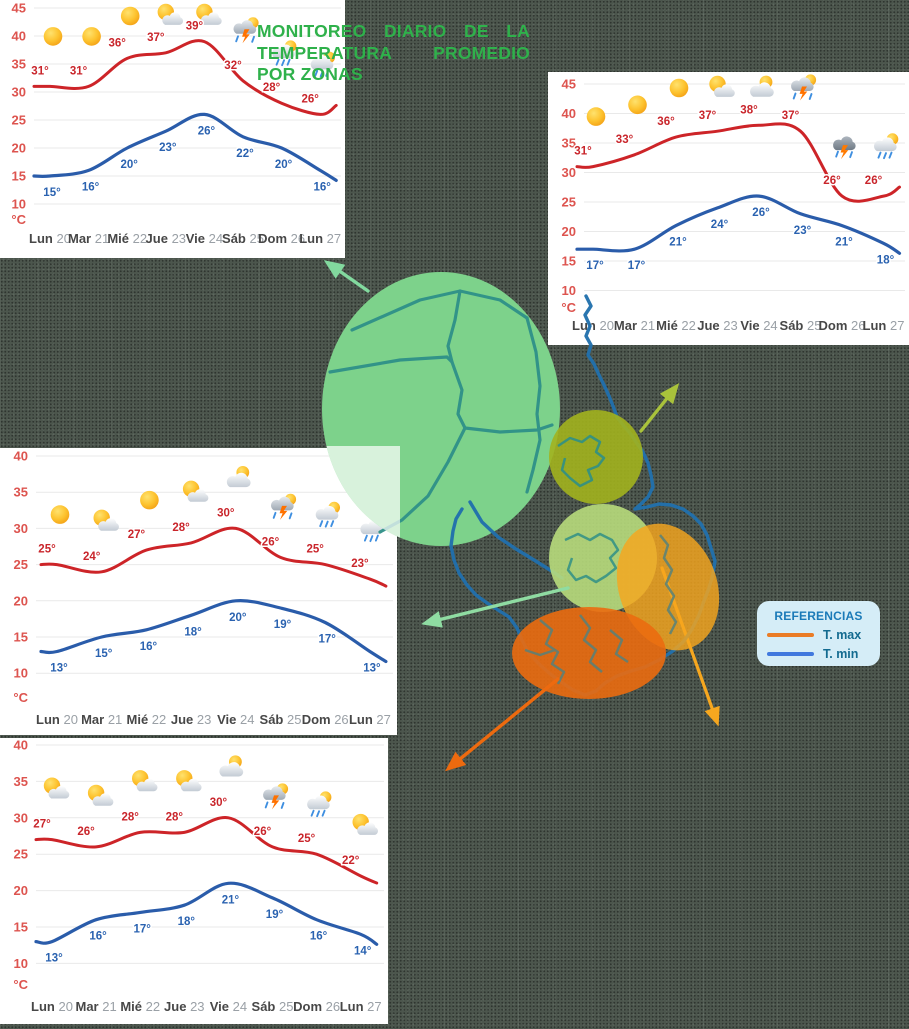 The image size is (909, 1029). What do you see at coordinates (818, 616) in the screenshot?
I see `legend-title: REFERENCIAS` at bounding box center [818, 616].